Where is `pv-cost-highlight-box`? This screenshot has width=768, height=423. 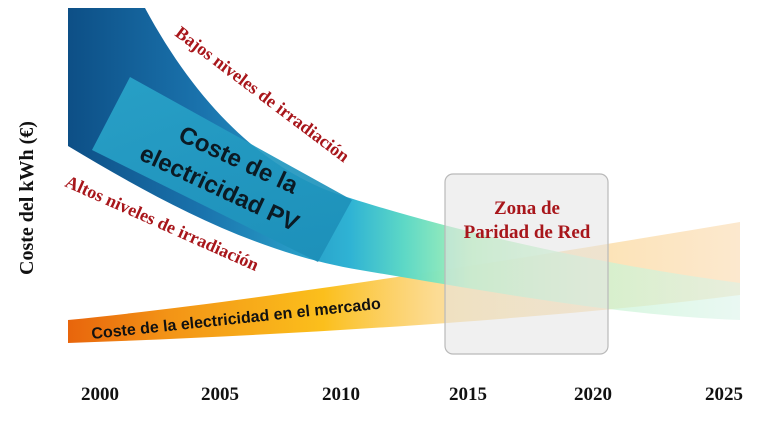 pv-cost-highlight-box is located at coordinates (222, 169).